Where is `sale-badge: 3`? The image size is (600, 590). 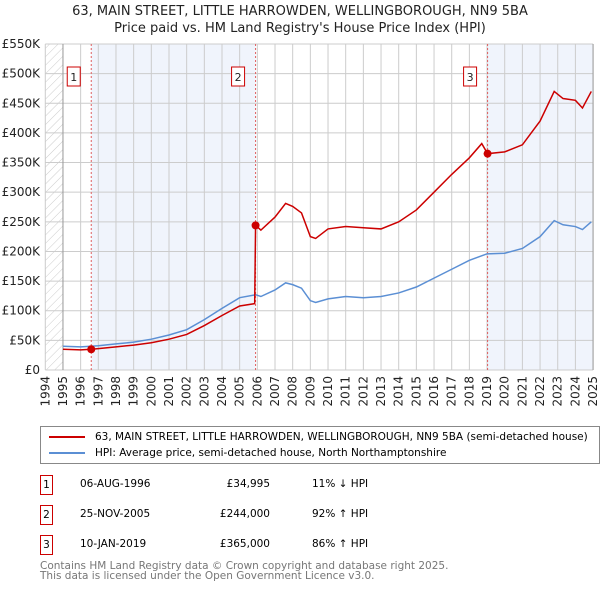 sale-badge: 3 is located at coordinates (46, 545).